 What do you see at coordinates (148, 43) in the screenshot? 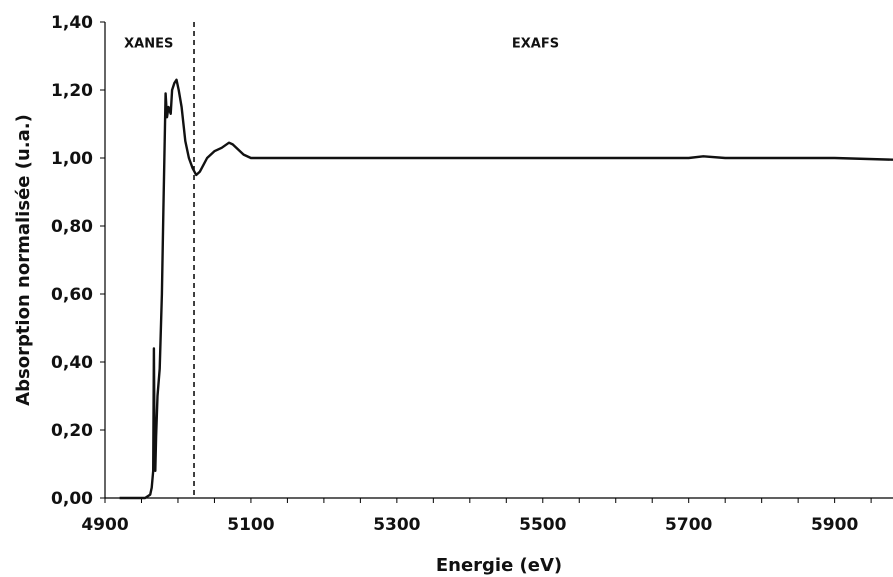
I see `region-label-xanes: XANES` at bounding box center [148, 43].